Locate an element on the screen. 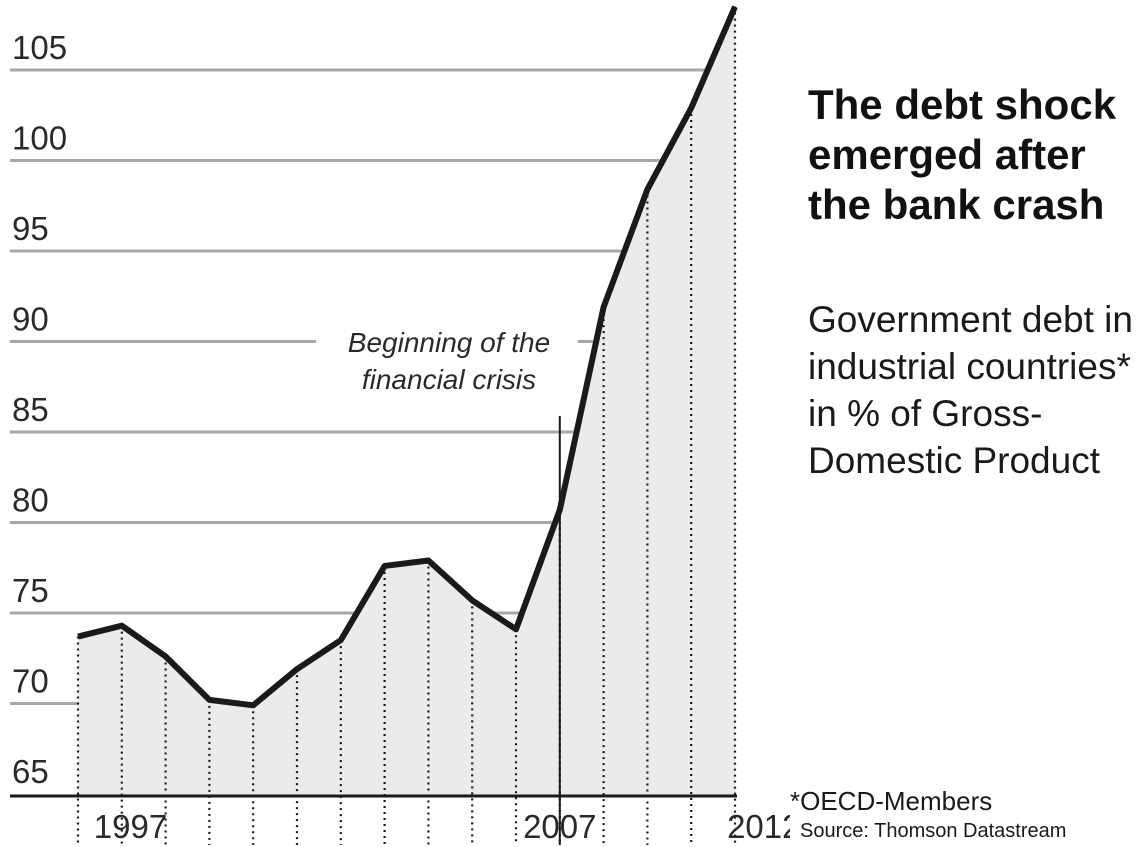 Image resolution: width=1140 pixels, height=847 pixels. x-tick-labels: 1997 2007 2012 is located at coordinates (442, 826).